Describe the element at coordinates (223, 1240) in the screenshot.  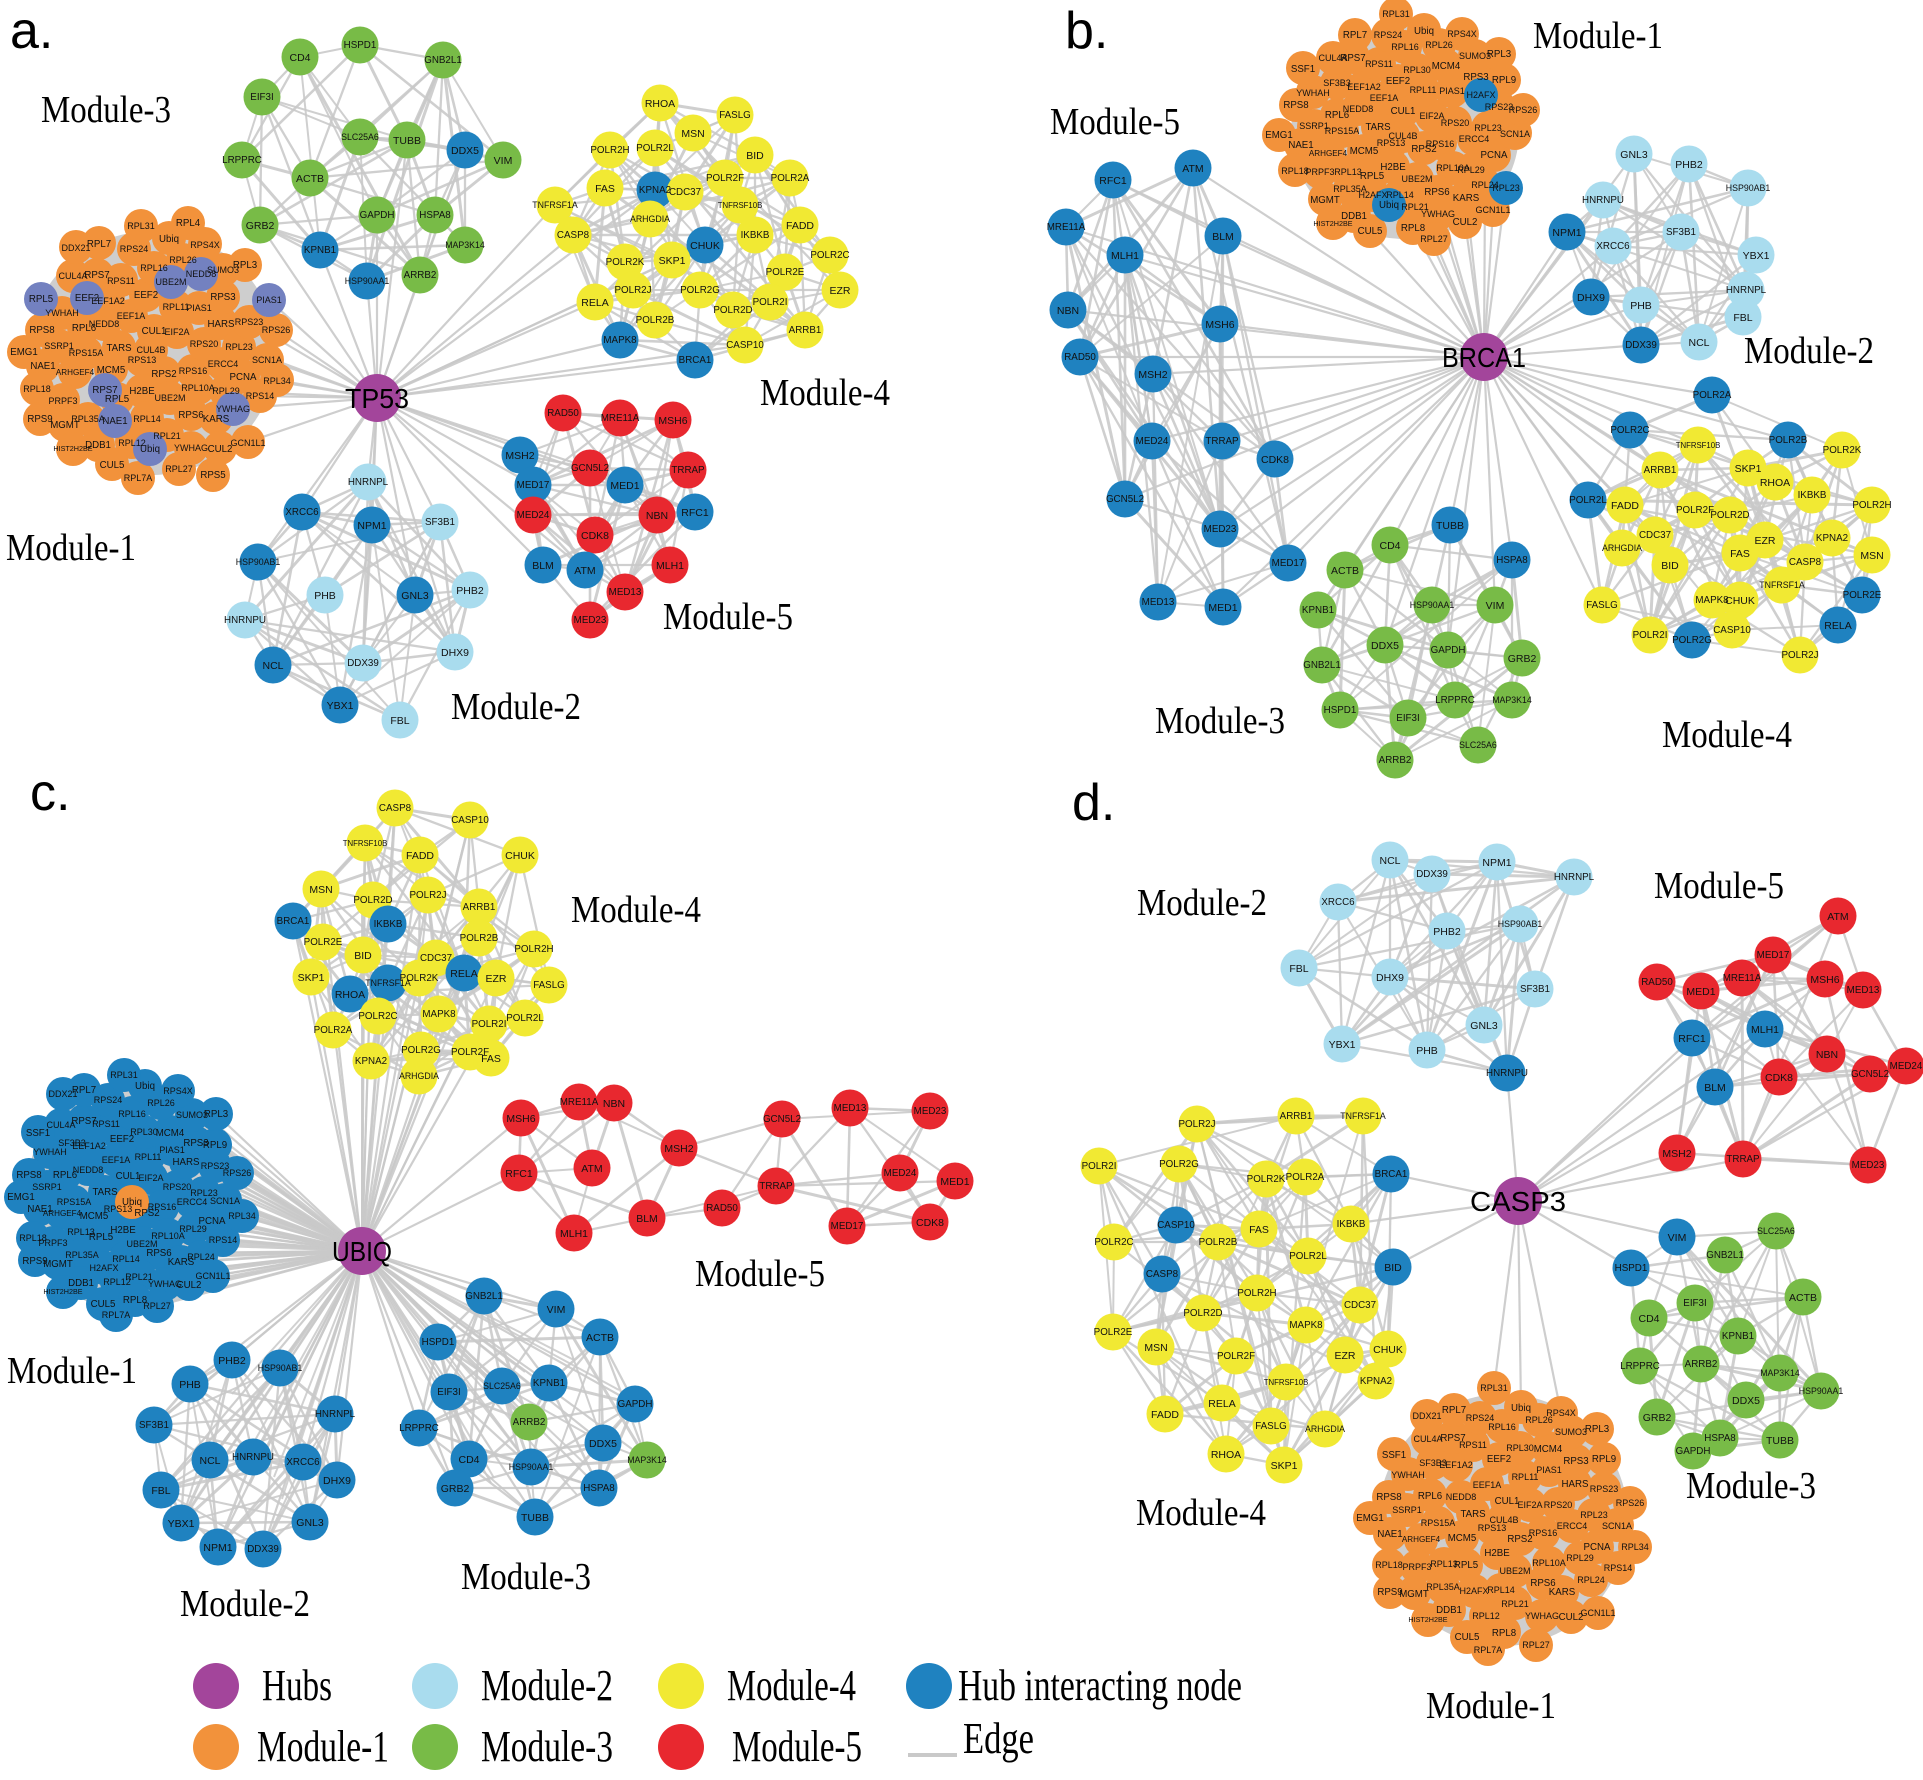
I see `svg-text: RPS14` at that location.